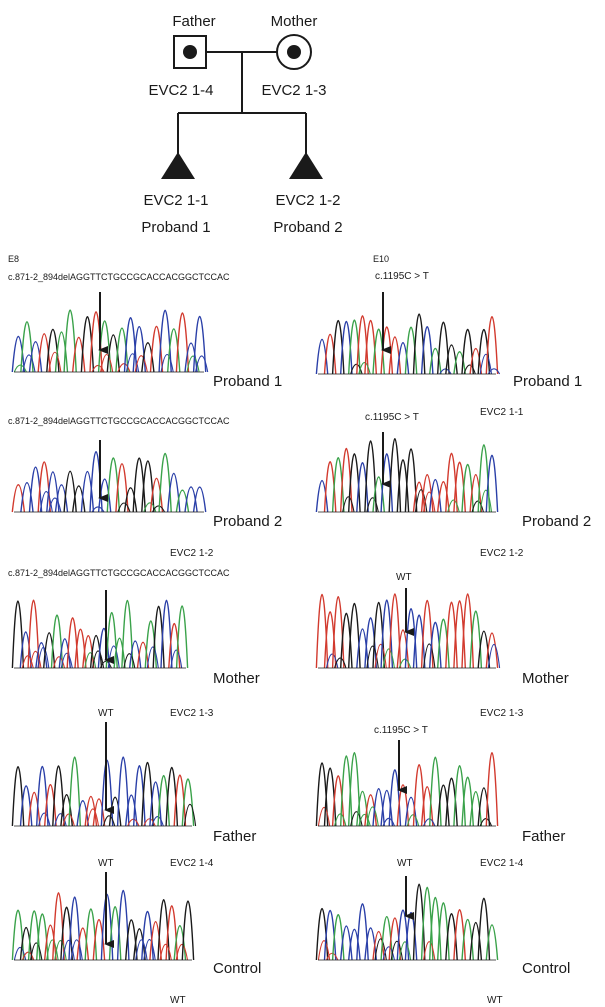  What do you see at coordinates (502, 553) in the screenshot?
I see `right-footer-proband2: EVC2 1-2` at bounding box center [502, 553].